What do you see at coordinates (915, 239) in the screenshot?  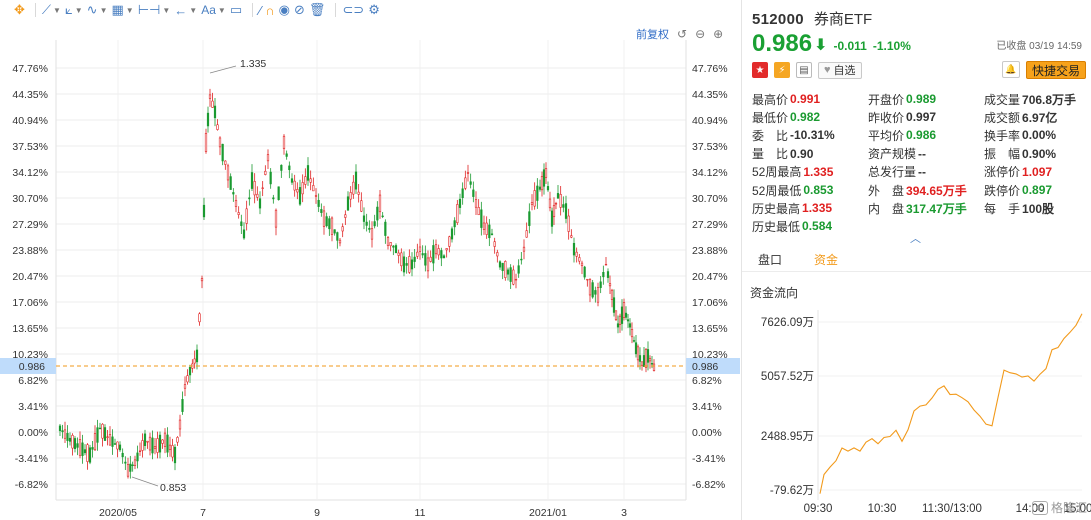 I see `collapse-up-icon: ︿` at bounding box center [915, 239].